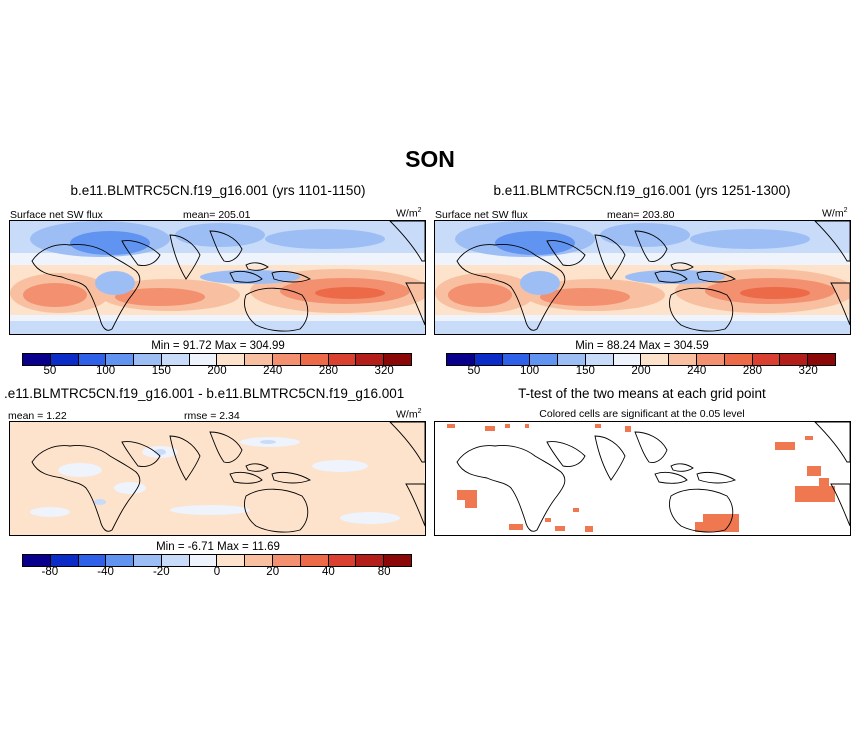 The height and width of the screenshot is (733, 860). Describe the element at coordinates (419, 411) in the screenshot. I see `panel3-units-exp: 2` at that location.